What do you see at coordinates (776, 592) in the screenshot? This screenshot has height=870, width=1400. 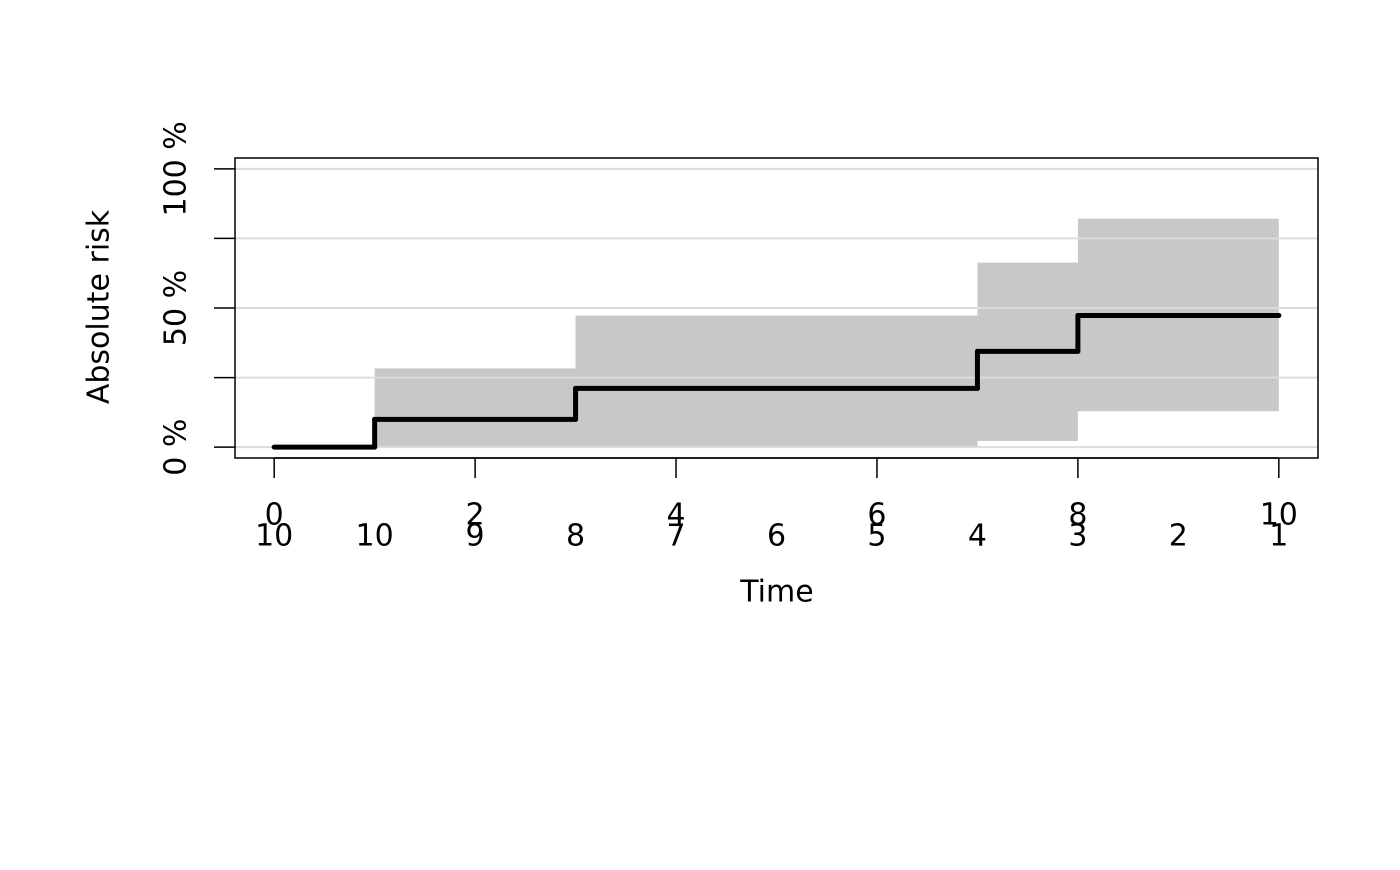 I see `x-axis-label: Time` at bounding box center [776, 592].